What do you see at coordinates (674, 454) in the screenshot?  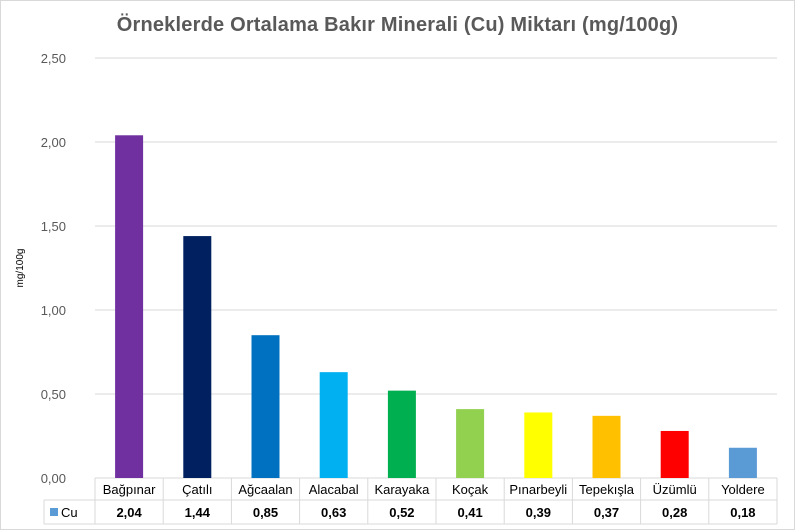 I see `bar-üzümlü` at bounding box center [674, 454].